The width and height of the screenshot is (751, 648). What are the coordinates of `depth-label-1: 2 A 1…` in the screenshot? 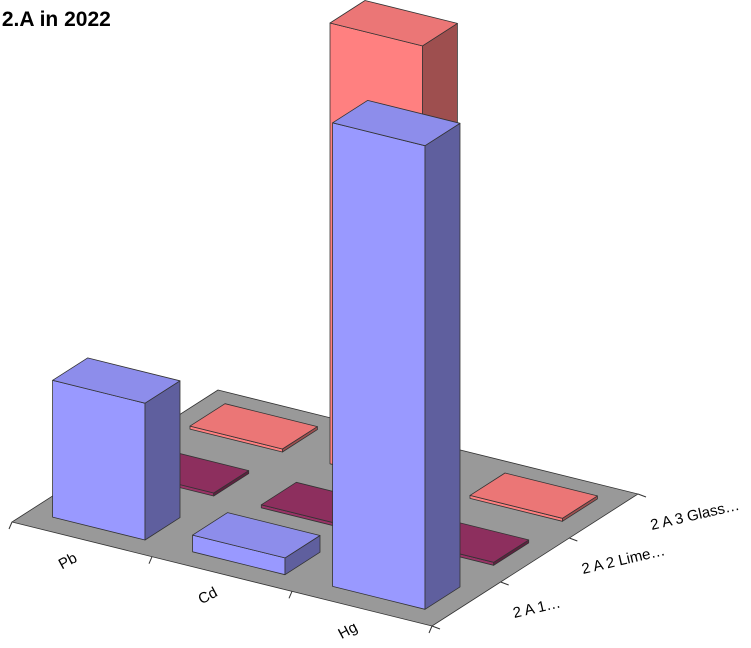 It's located at (536, 607).